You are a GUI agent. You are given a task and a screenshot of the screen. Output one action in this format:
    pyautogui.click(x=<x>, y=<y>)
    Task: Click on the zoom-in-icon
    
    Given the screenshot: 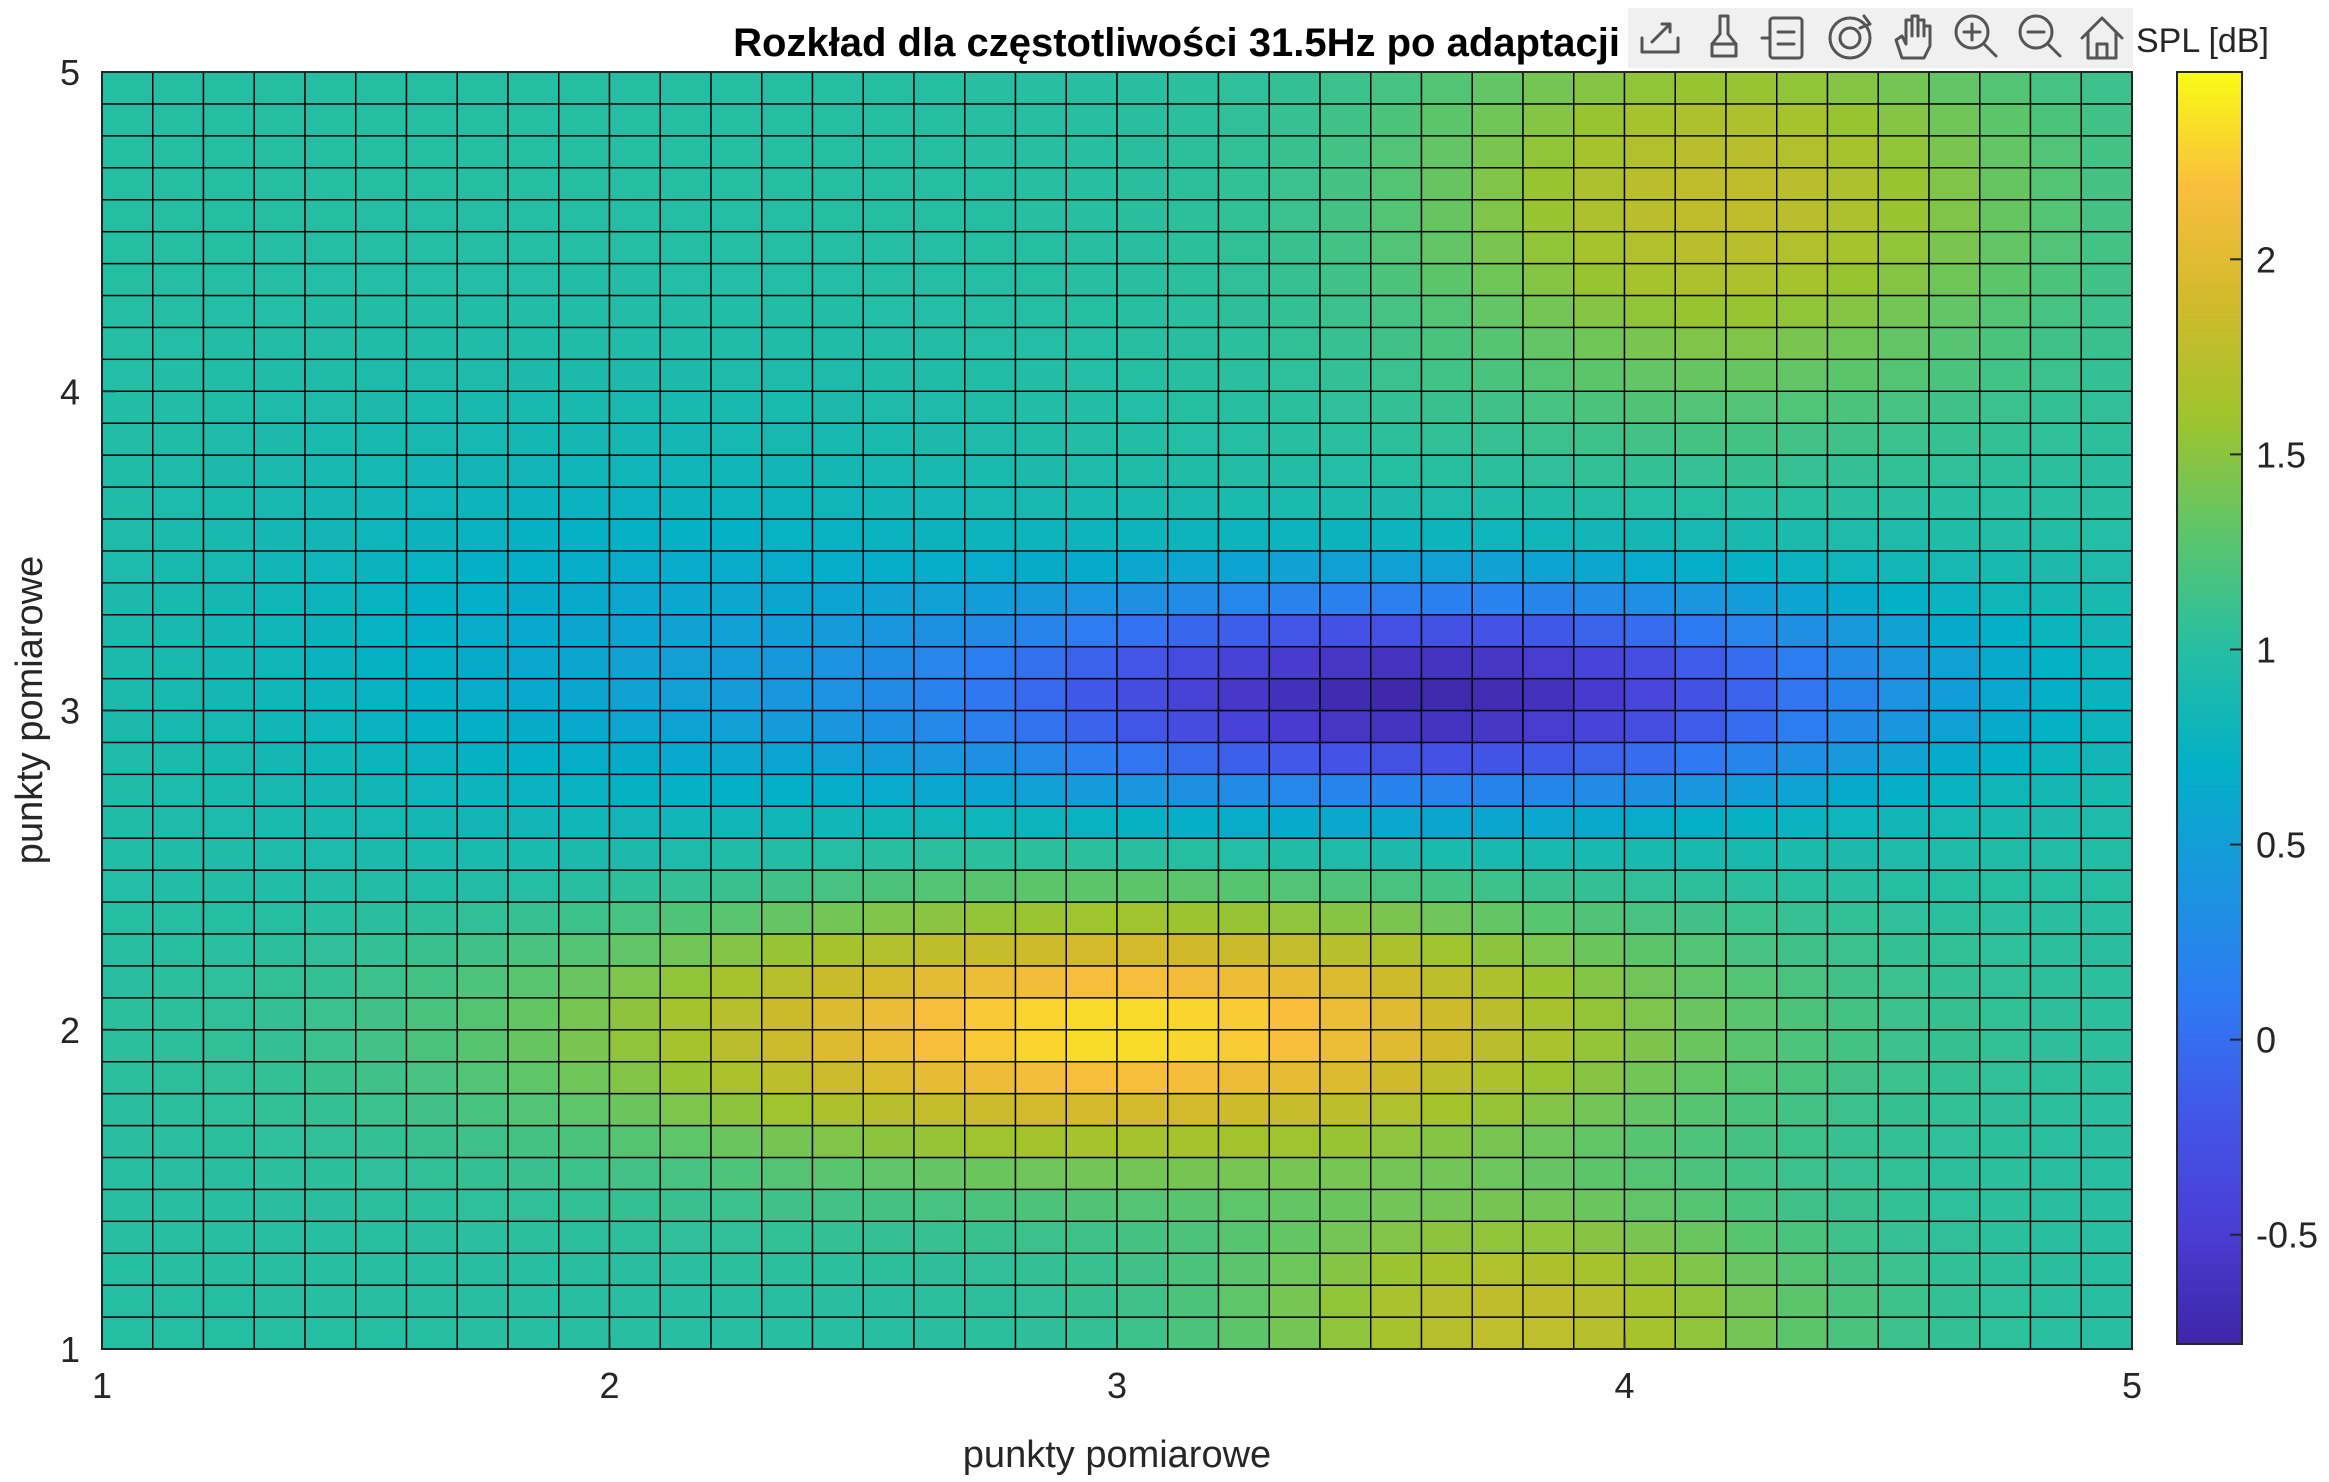 What is the action you would take?
    pyautogui.click(x=1976, y=36)
    